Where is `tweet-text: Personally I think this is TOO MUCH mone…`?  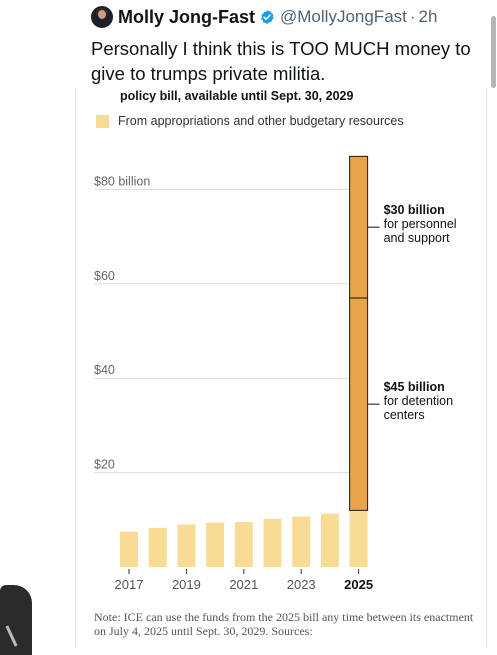 tweet-text: Personally I think this is TOO MUCH mone… is located at coordinates (281, 61).